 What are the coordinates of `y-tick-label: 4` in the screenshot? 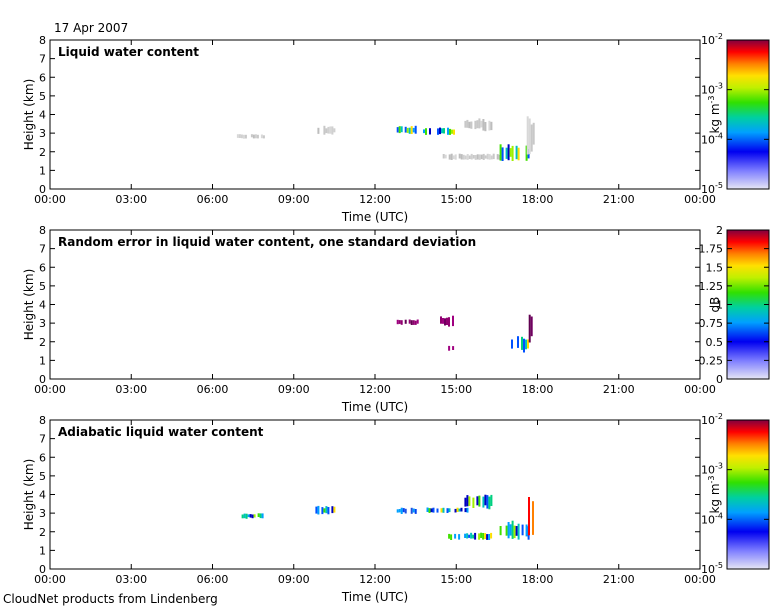 It's located at (42, 495).